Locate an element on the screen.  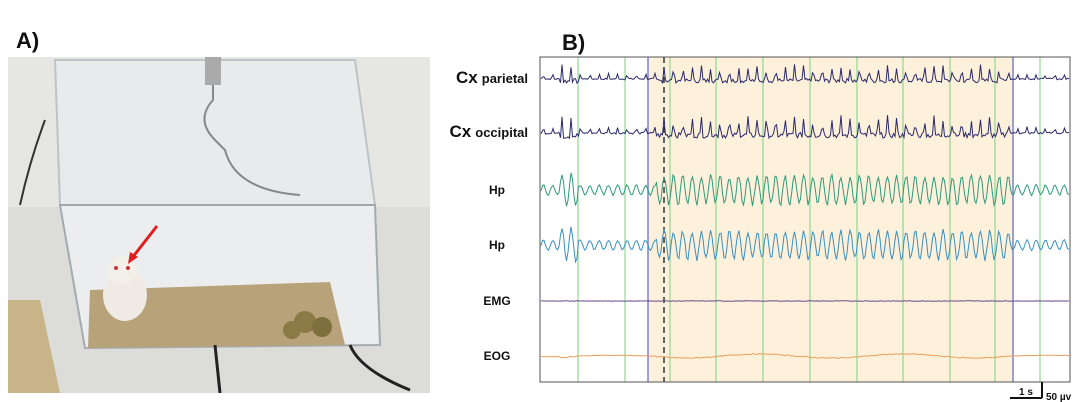
trace-label: EOG is located at coordinates (497, 356).